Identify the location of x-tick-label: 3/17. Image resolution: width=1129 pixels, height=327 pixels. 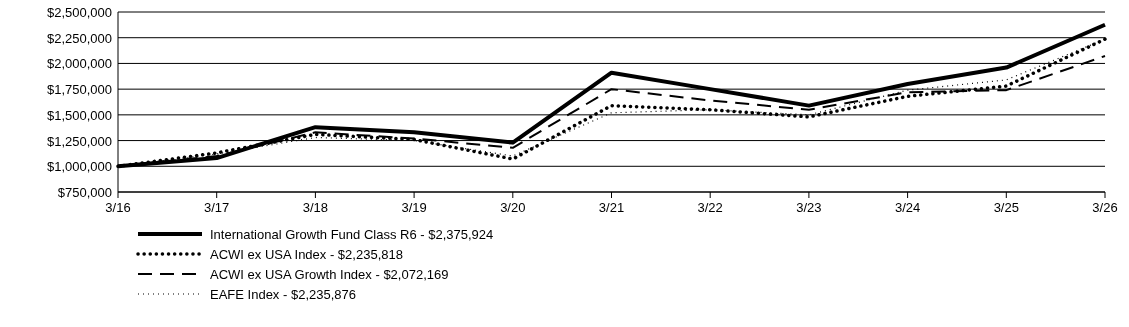
(217, 207).